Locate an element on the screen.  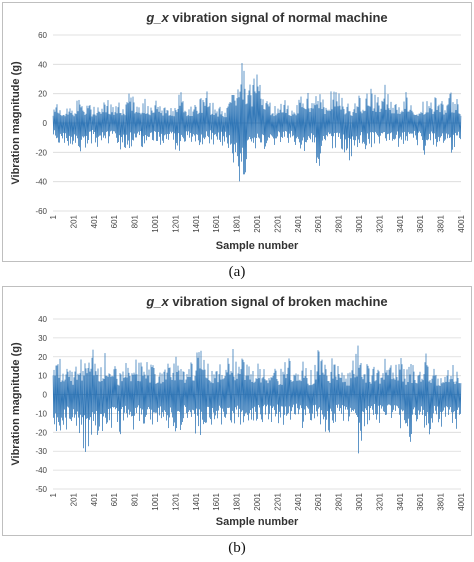
y-tick-label: 30 is located at coordinates (42, 338).